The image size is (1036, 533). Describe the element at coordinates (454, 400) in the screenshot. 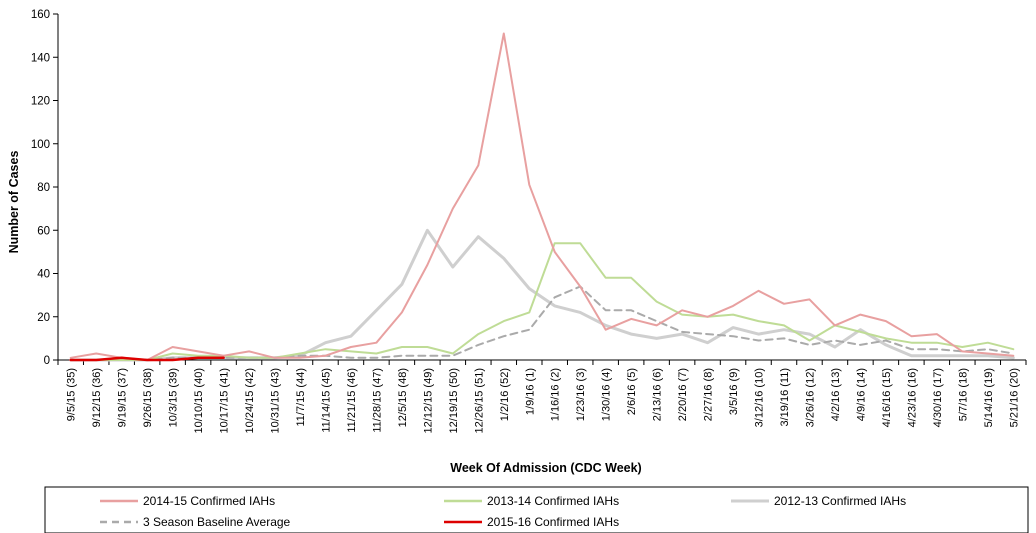

I see `x-tick-label: 12/19/15 (50)` at that location.